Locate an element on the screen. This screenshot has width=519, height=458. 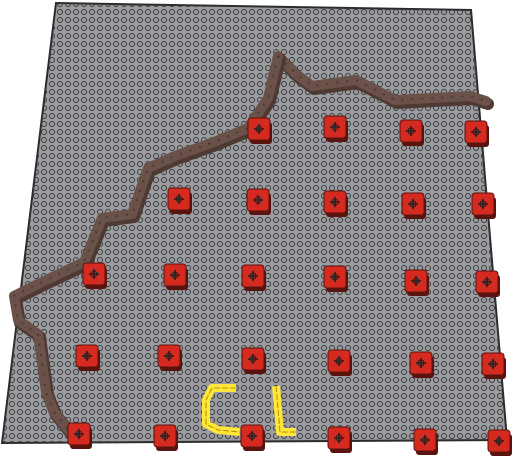
yellow-shape-bar-edge is located at coordinates (285, 409).